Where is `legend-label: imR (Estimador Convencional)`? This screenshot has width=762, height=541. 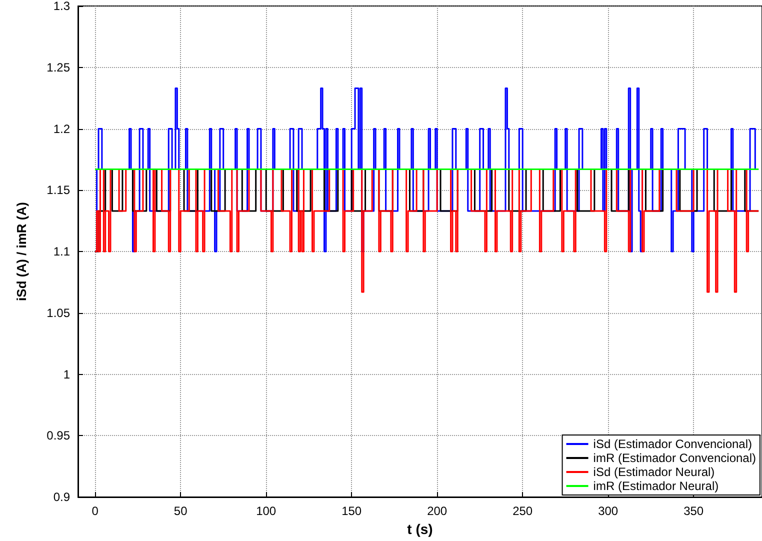 legend-label: imR (Estimador Convencional) is located at coordinates (674, 458).